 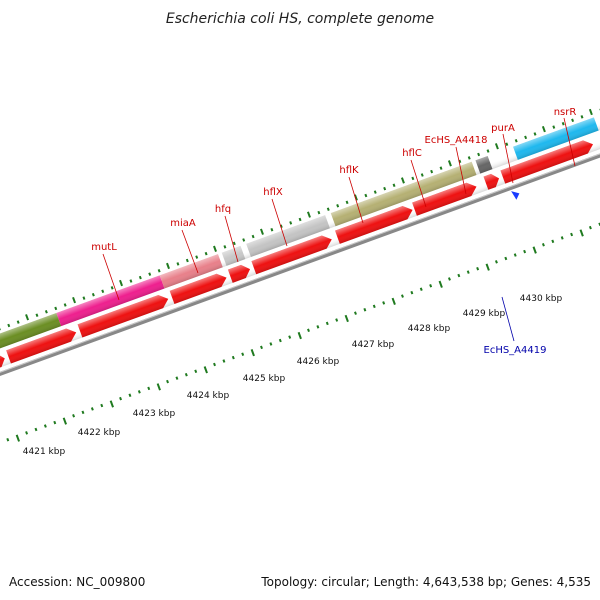 What do you see at coordinates (412, 153) in the screenshot?
I see `gene-label-hflc: hflC` at bounding box center [412, 153].